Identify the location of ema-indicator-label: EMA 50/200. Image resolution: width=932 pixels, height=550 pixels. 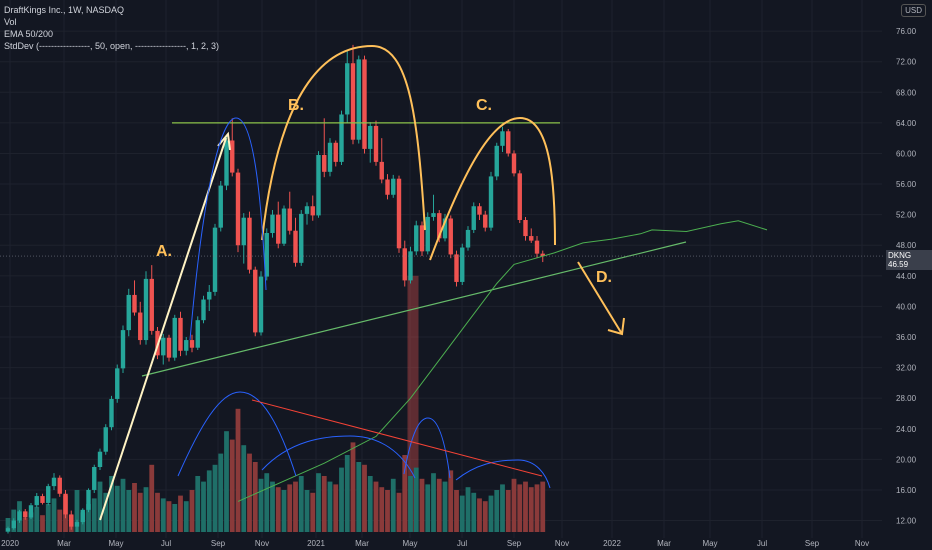
(29, 34).